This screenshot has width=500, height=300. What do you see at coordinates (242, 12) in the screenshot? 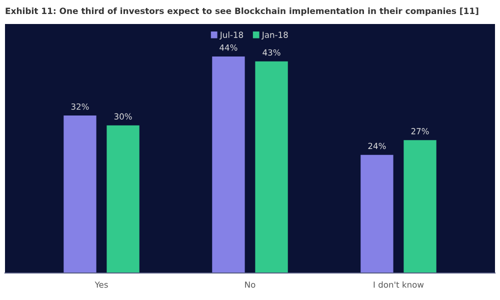
I see `chart-title: Exhibit 11: One third of investors expect to see Blockchain implementation in their companies [11]` at bounding box center [242, 12].